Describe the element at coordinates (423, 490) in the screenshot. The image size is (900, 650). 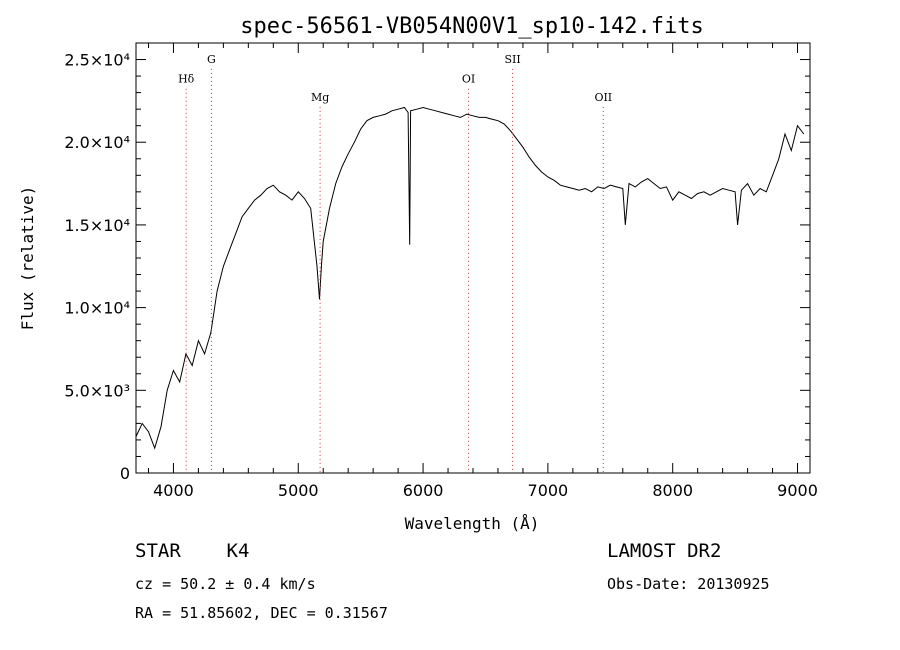
I see `x-tick-label: 6000` at that location.